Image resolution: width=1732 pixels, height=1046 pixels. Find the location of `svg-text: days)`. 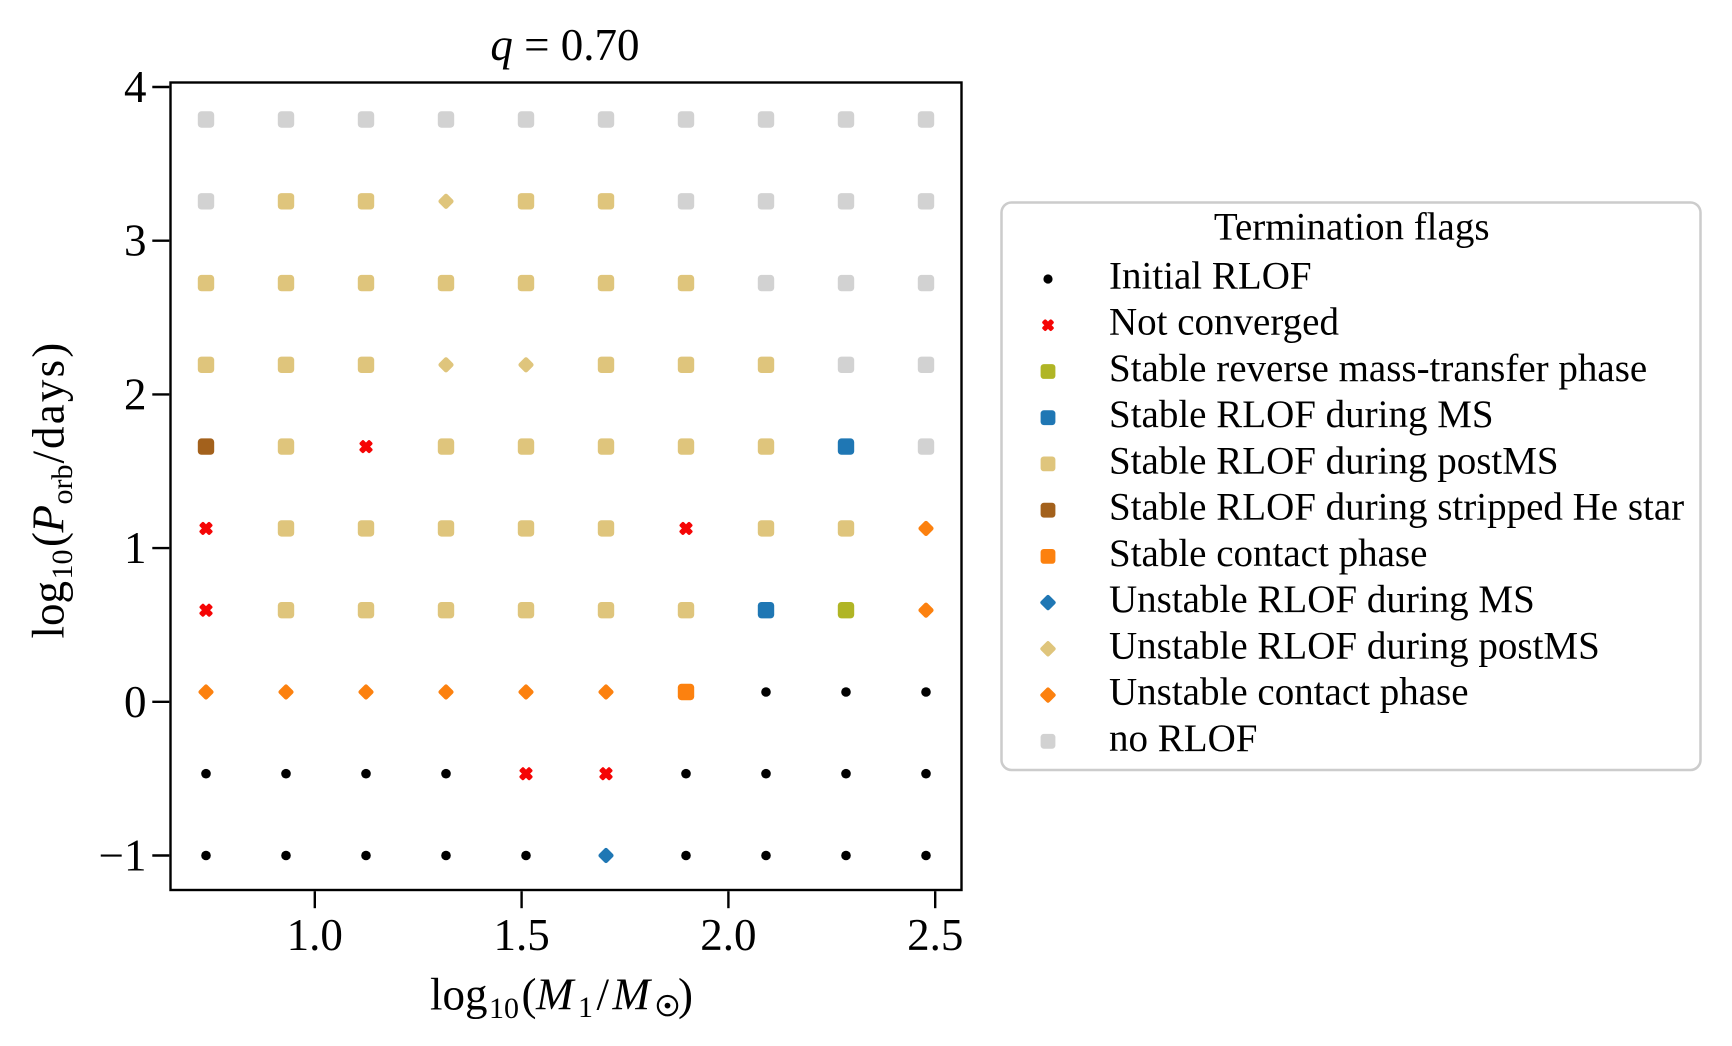

svg-text: days) is located at coordinates (49, 395).